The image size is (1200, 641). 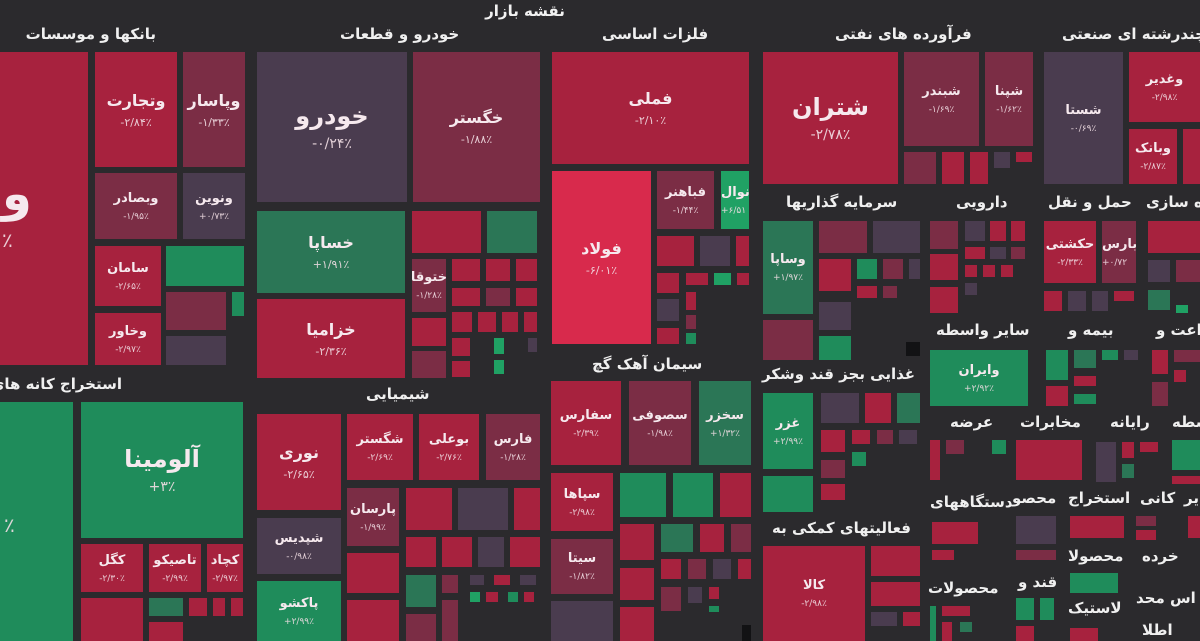 I want to click on tile-aux-small, so click(x=884, y=619).